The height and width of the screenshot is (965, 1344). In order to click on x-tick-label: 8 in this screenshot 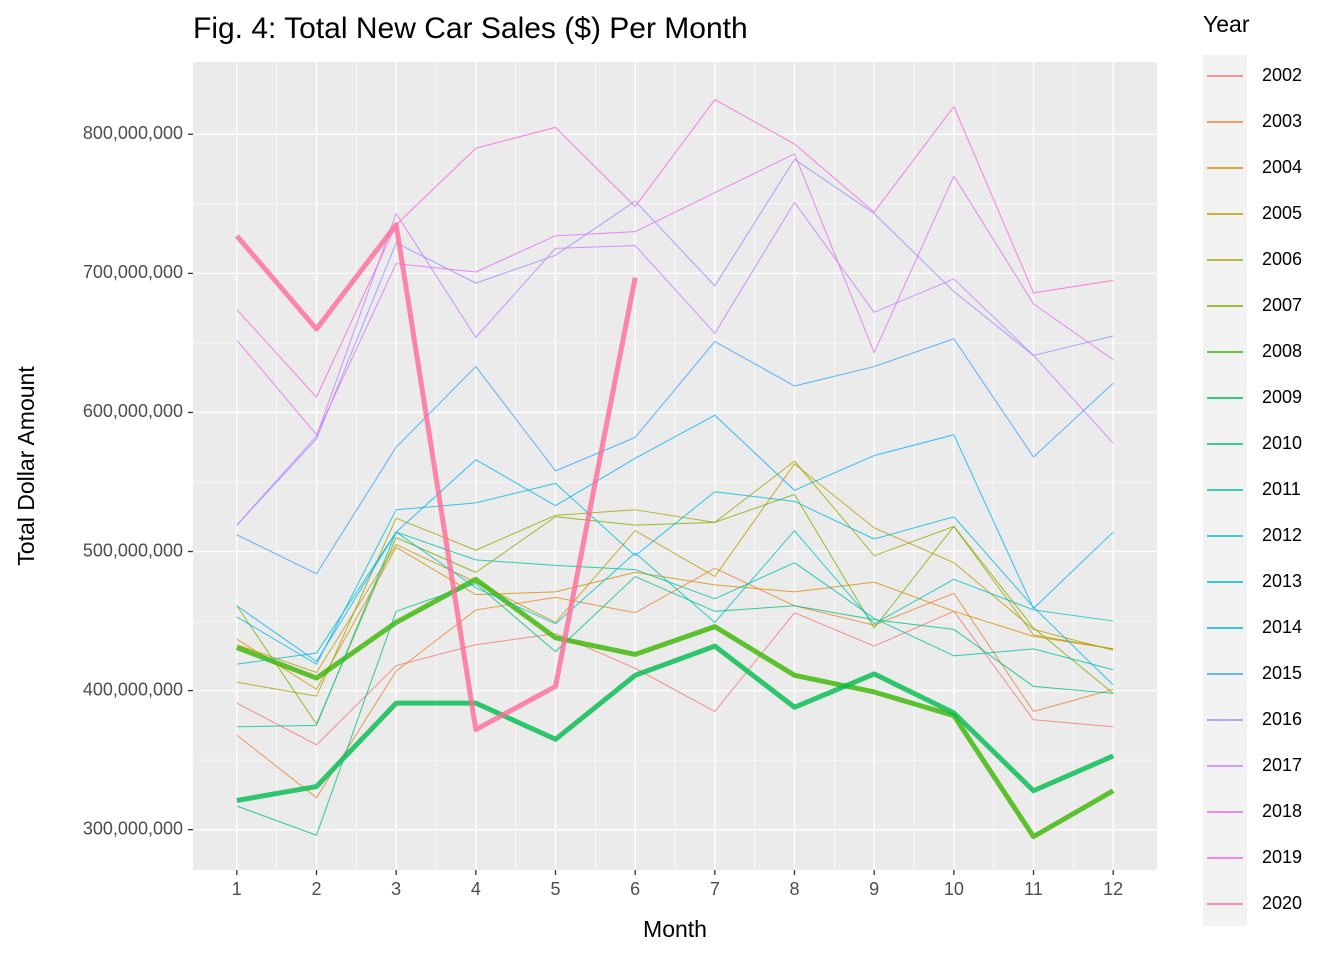, I will do `click(794, 889)`.